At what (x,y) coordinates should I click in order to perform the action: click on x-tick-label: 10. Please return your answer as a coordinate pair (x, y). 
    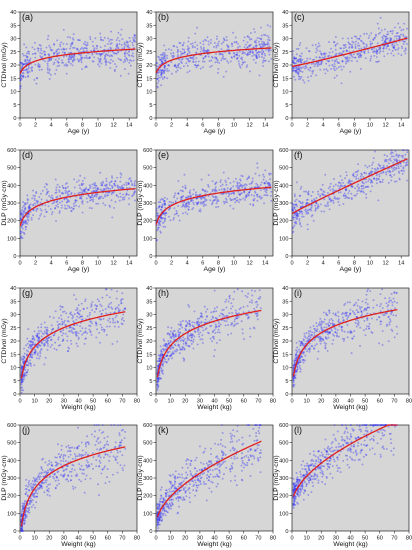
    Looking at the image, I should click on (234, 264).